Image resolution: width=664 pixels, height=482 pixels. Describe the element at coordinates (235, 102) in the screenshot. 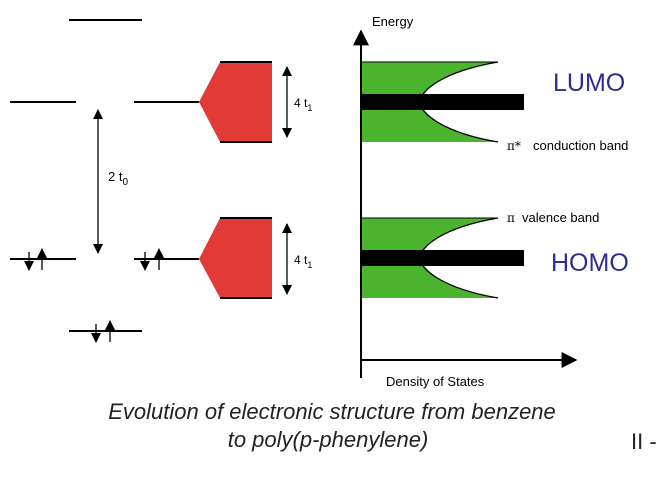

I see `lumo-band-trapezoid` at that location.